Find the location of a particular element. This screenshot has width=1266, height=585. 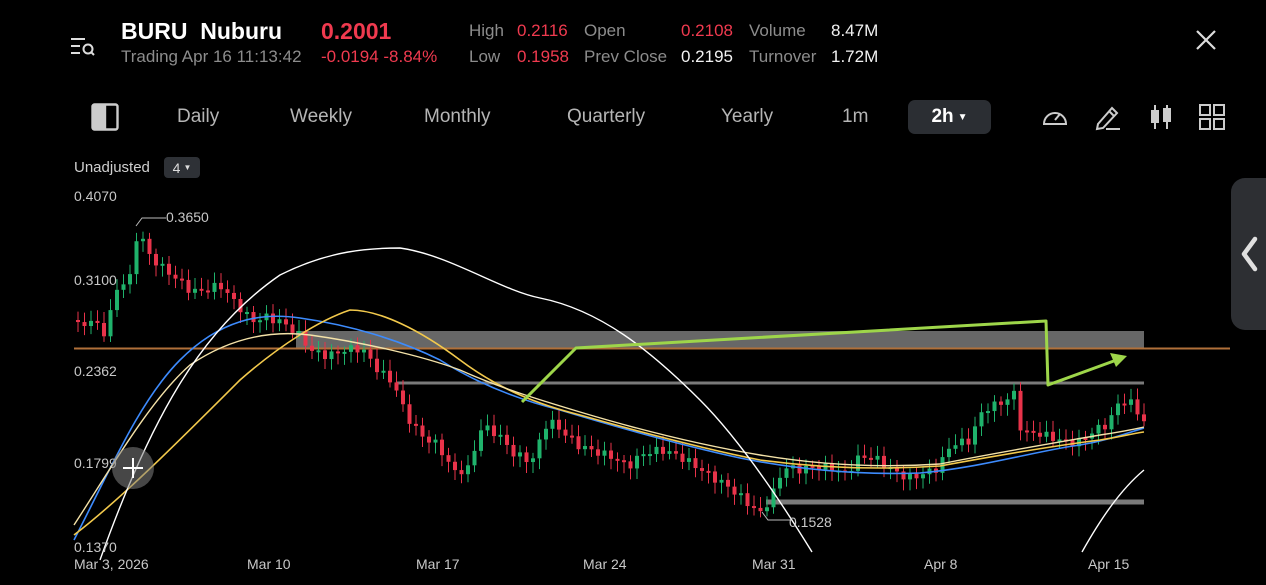

speedometer-icon is located at coordinates (1055, 119).